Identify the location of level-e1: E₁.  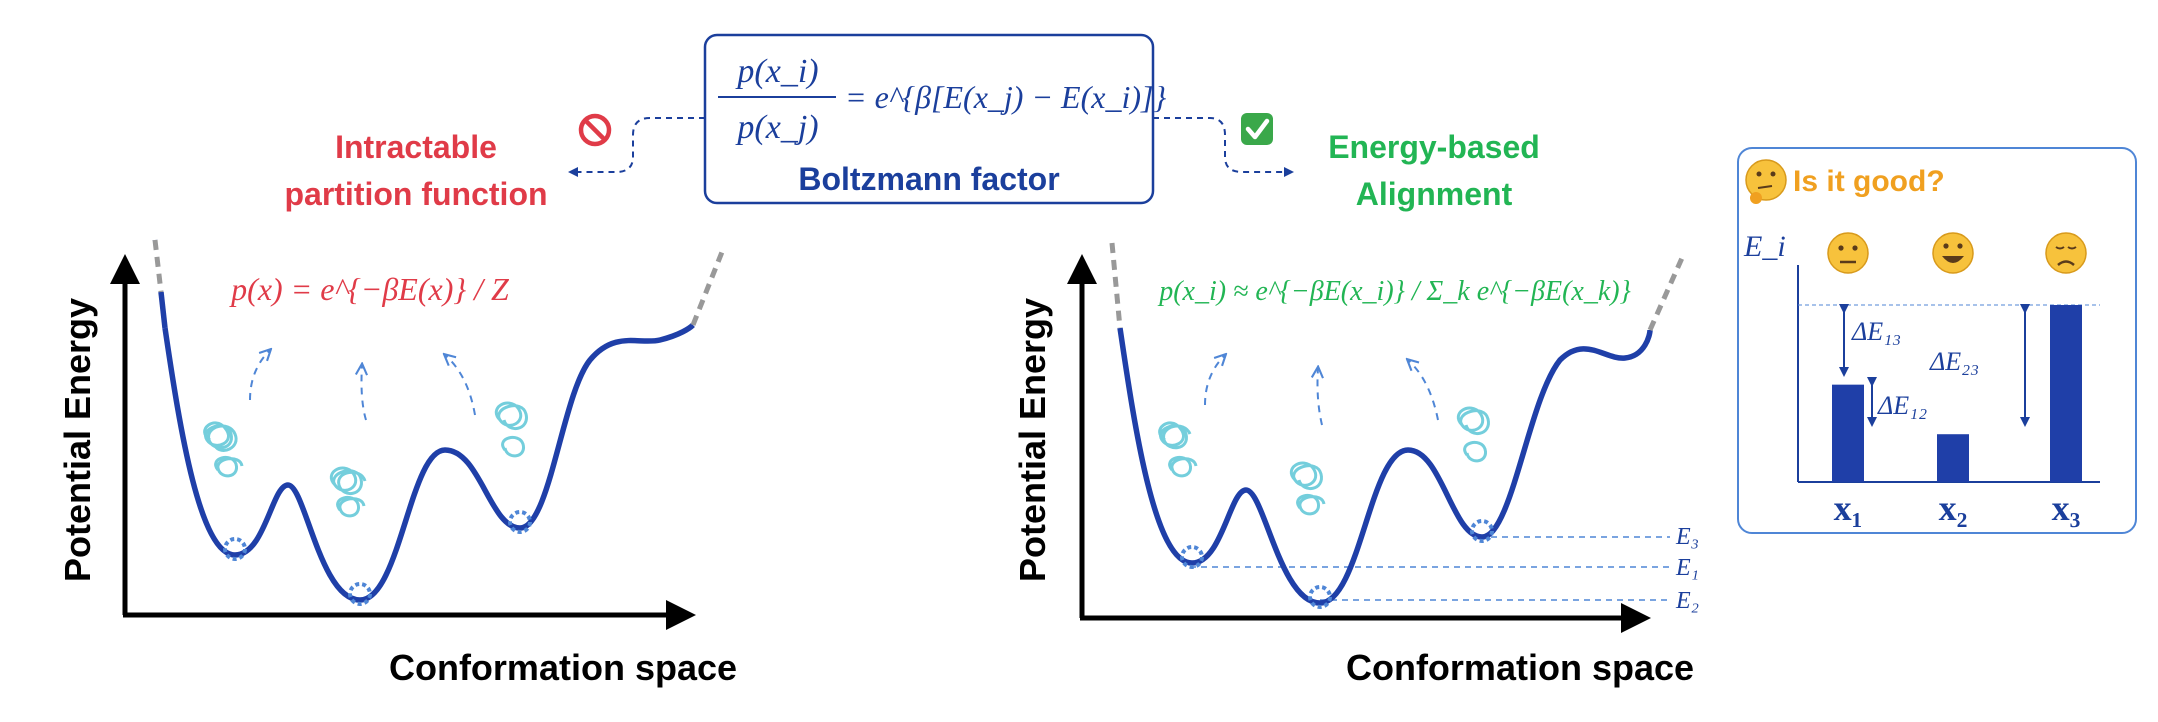
(1687, 568).